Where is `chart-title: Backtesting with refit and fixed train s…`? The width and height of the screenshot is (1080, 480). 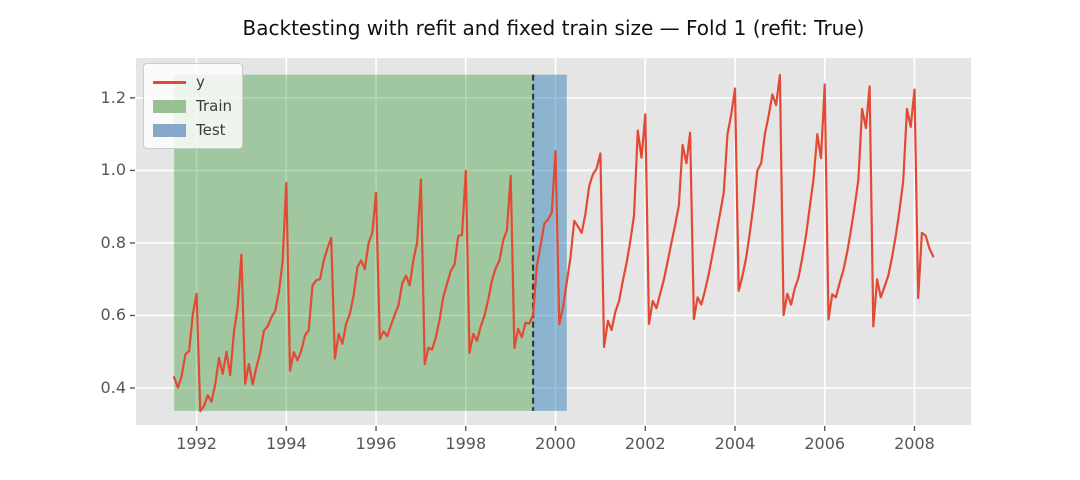 chart-title: Backtesting with refit and fixed train s… is located at coordinates (553, 28).